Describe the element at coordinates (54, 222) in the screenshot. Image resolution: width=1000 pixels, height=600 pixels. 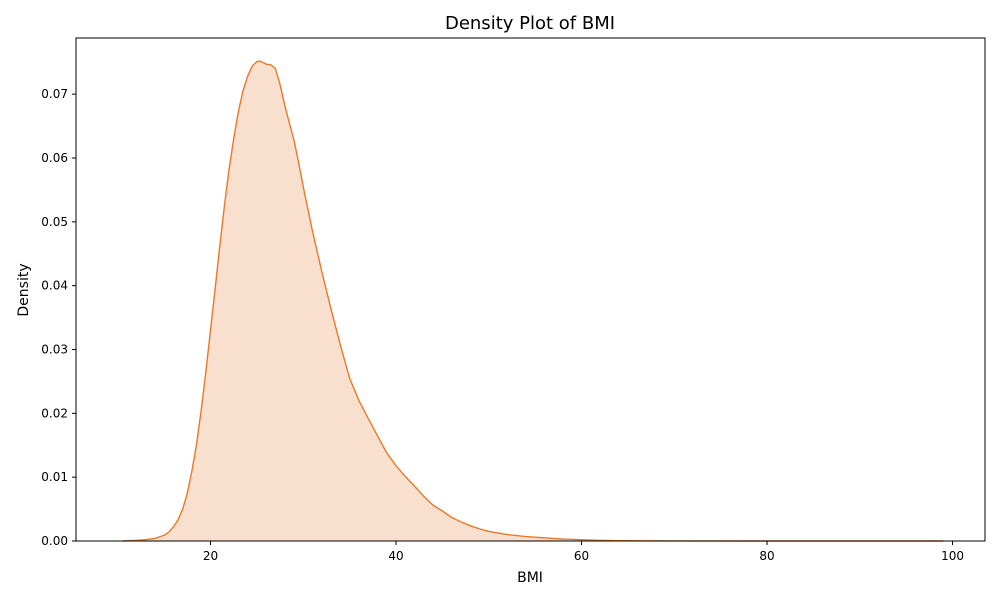
I see `y-tick-label: 0.05` at that location.